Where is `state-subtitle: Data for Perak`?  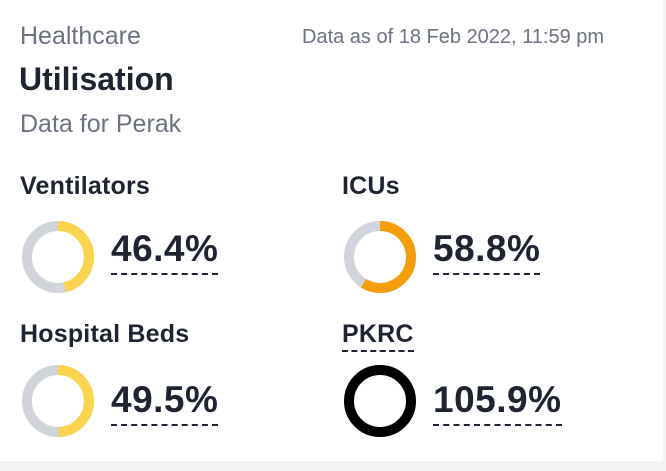 state-subtitle: Data for Perak is located at coordinates (101, 124).